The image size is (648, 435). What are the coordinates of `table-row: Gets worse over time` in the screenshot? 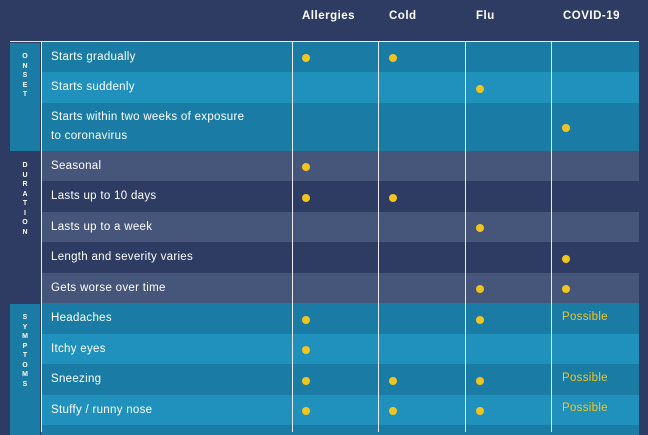 It's located at (340, 288).